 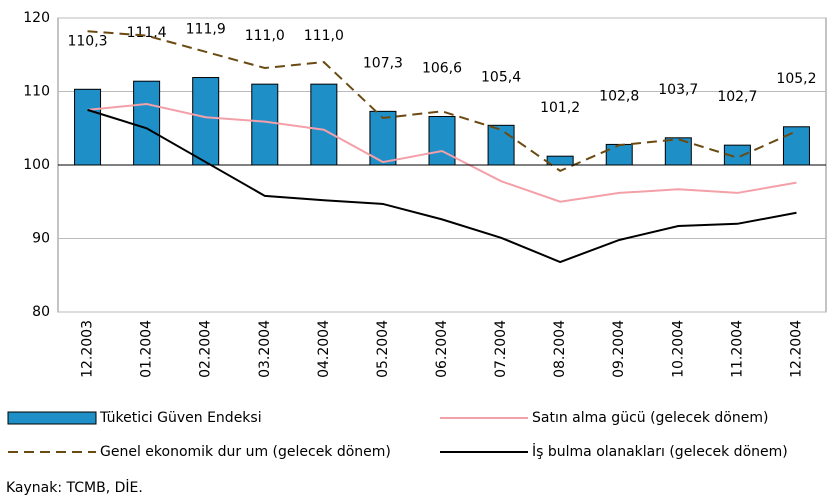 What do you see at coordinates (147, 33) in the screenshot?
I see `data-label: 111,4` at bounding box center [147, 33].